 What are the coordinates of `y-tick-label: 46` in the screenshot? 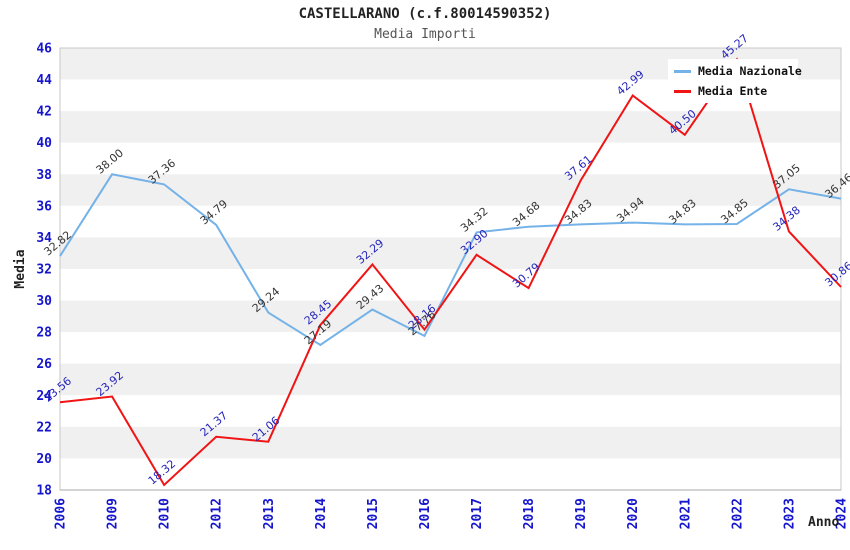 It's located at (44, 49).